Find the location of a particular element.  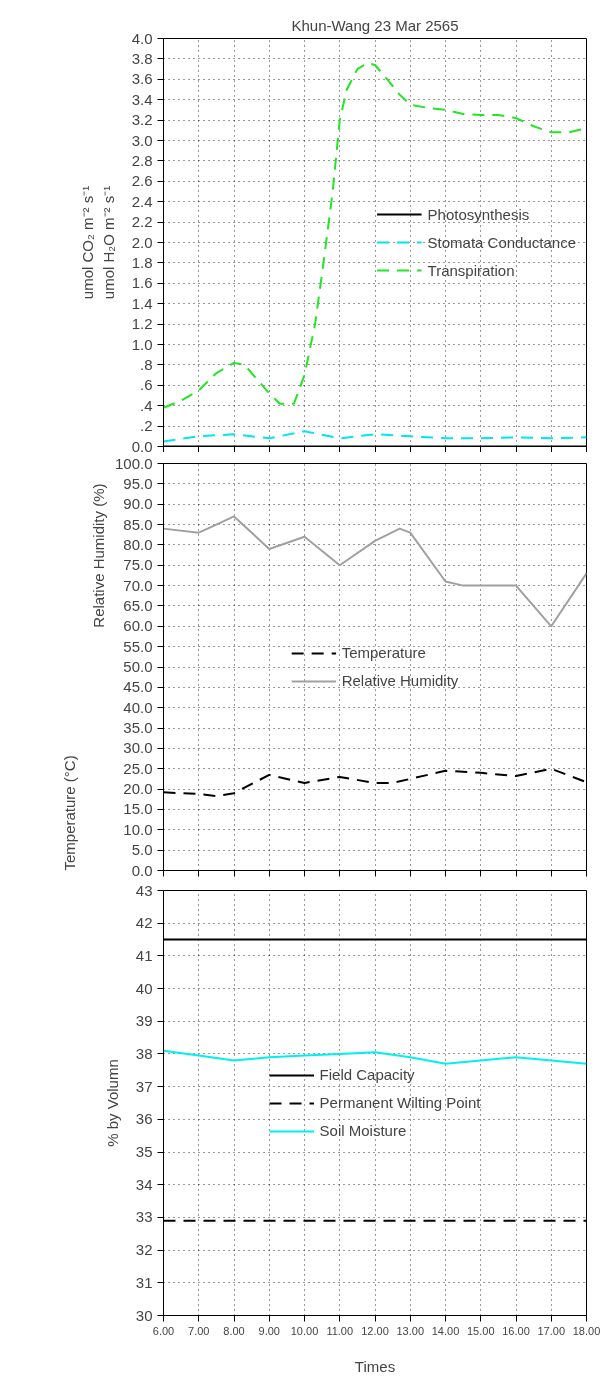

y-axis-title: Relative Humidity (%) is located at coordinates (98, 555).